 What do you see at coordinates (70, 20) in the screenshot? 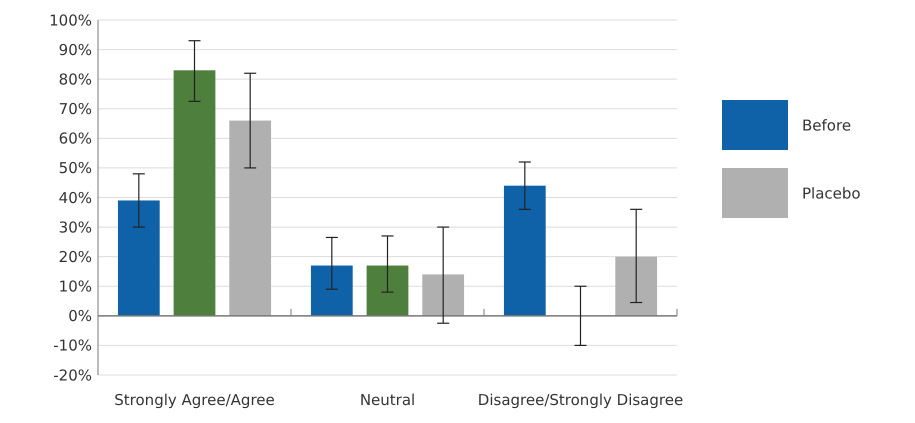
I see `y-tick-label: 100%` at bounding box center [70, 20].